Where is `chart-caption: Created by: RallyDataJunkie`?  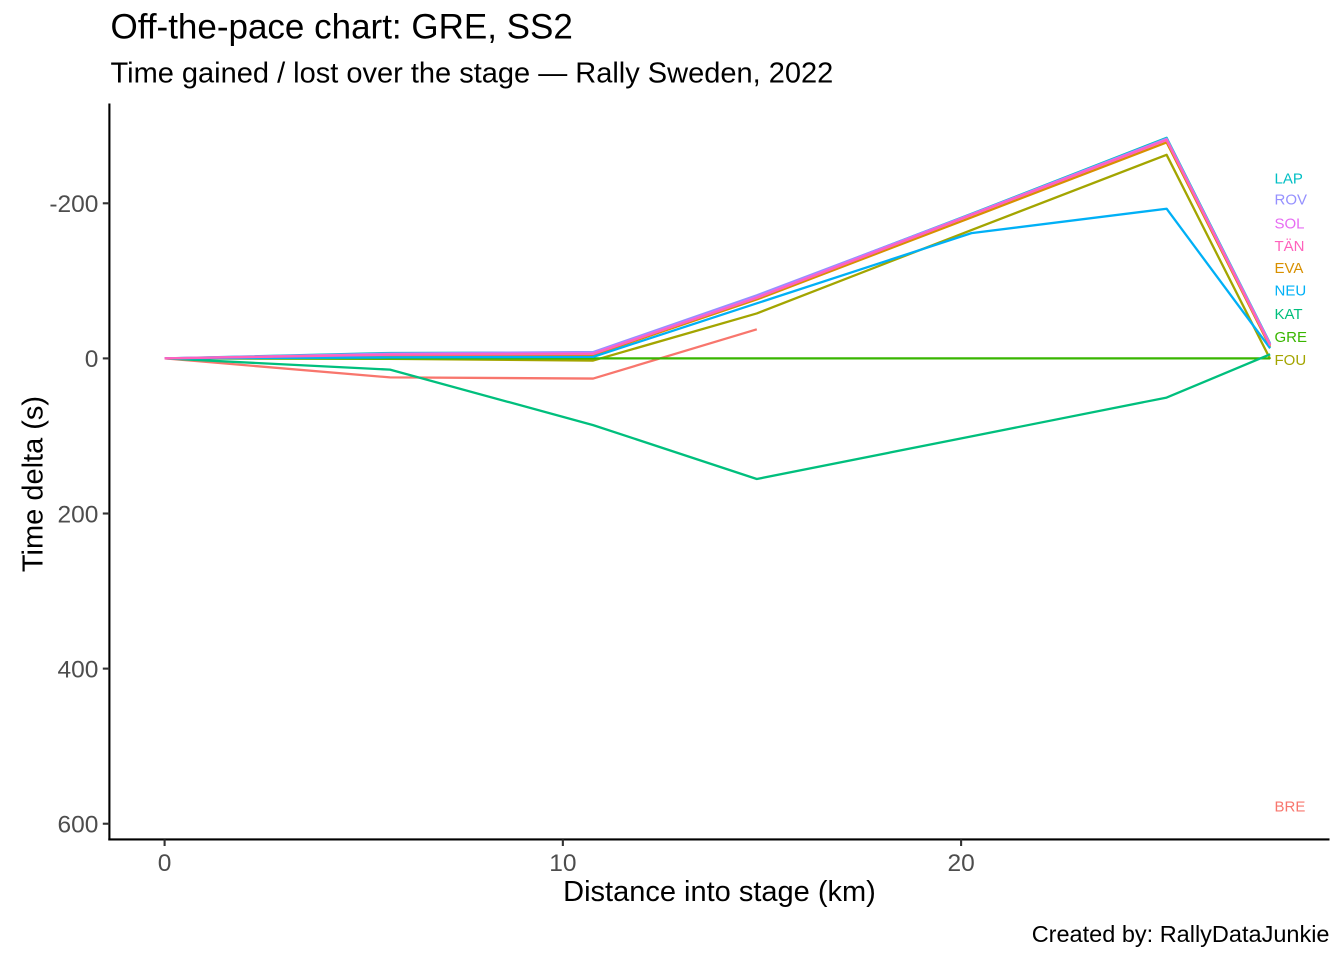 chart-caption: Created by: RallyDataJunkie is located at coordinates (1181, 934).